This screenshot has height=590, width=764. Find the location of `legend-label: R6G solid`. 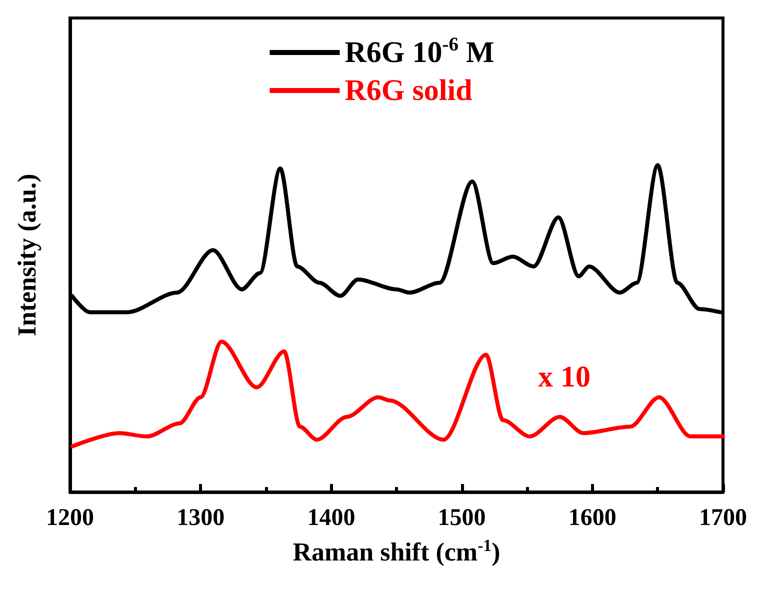

legend-label: R6G solid is located at coordinates (408, 90).